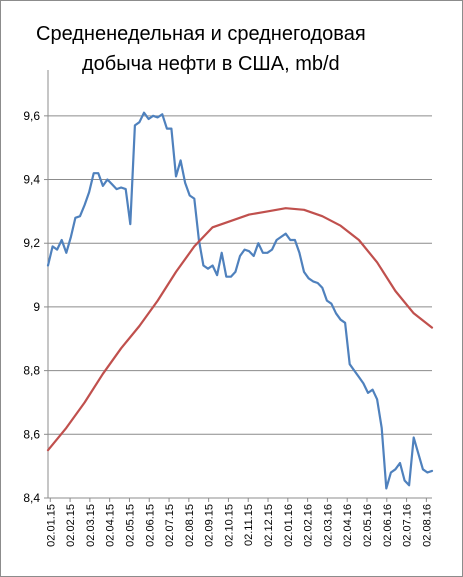 This screenshot has height=577, width=463. Describe the element at coordinates (211, 64) in the screenshot. I see `chart-title-line-2: добыча нефти в США, mb/d` at that location.